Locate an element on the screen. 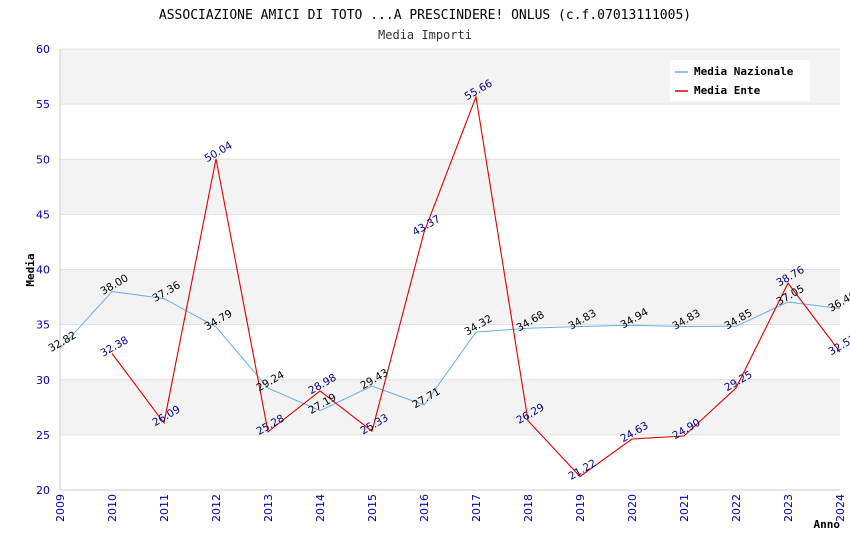 This screenshot has height=550, width=850. y-tick-label: 35 is located at coordinates (43, 325).